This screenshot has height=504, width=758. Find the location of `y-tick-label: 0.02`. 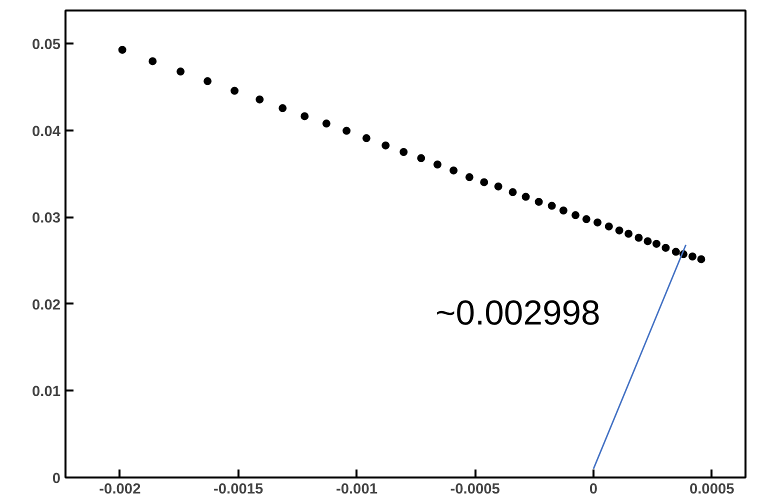

y-tick-label: 0.02 is located at coordinates (46, 305).